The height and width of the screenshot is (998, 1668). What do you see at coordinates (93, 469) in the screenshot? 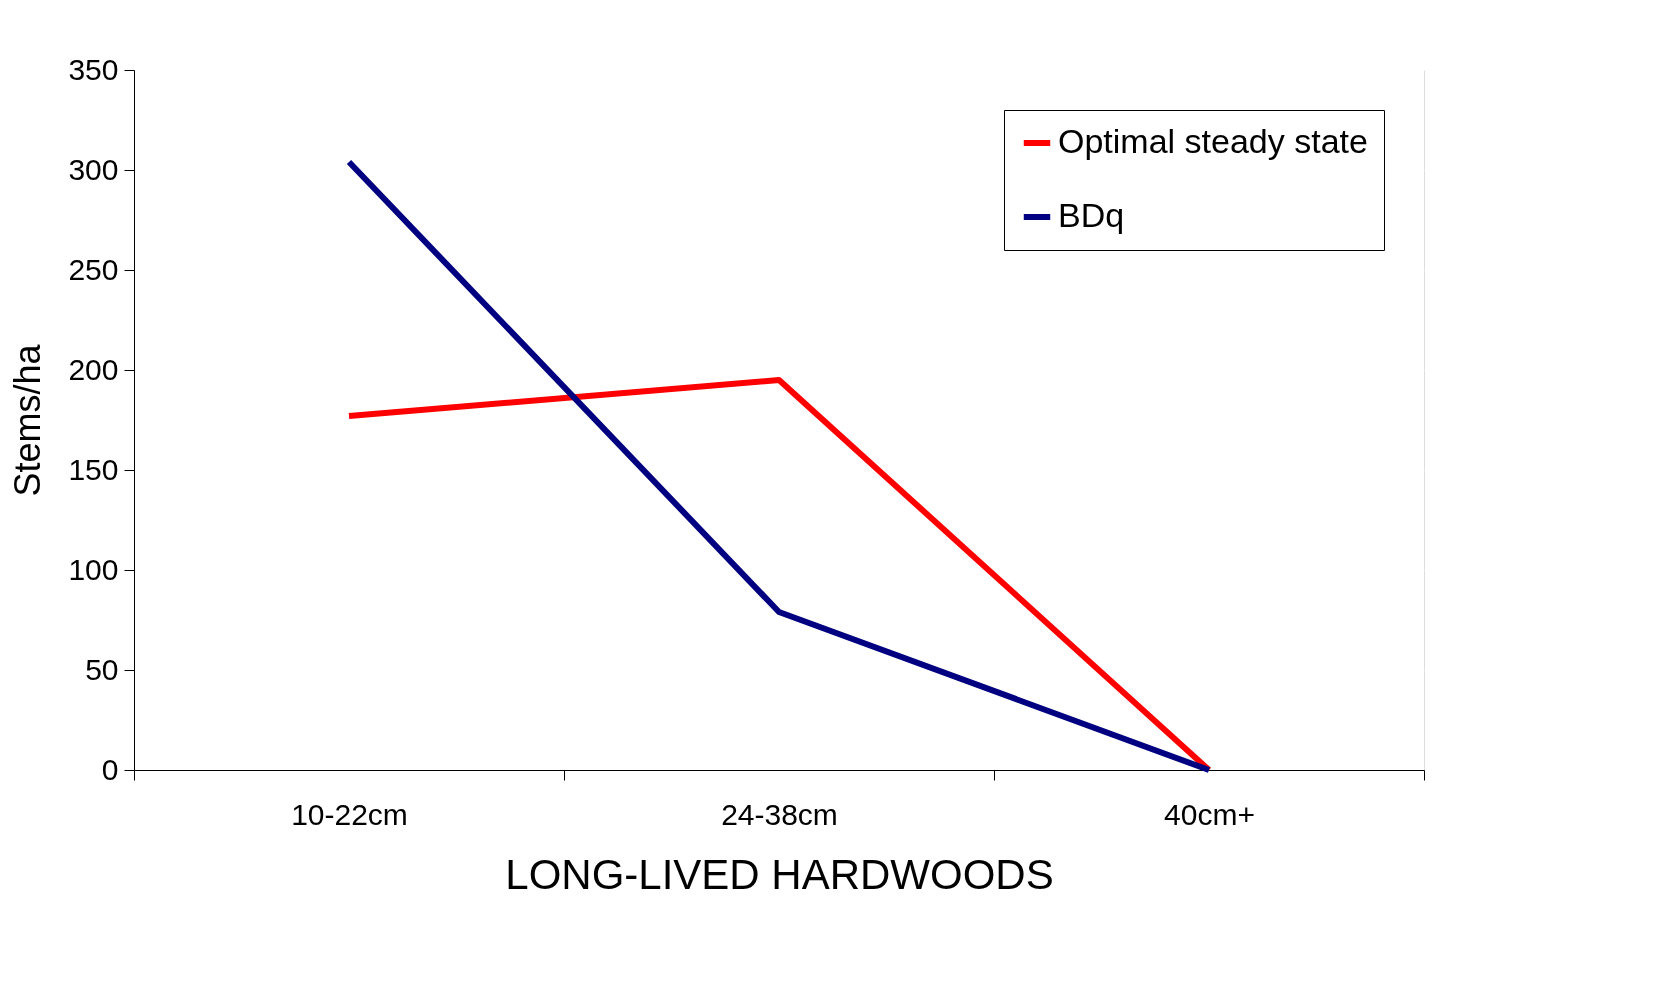
I see `y-tick-label: 150` at bounding box center [93, 469].